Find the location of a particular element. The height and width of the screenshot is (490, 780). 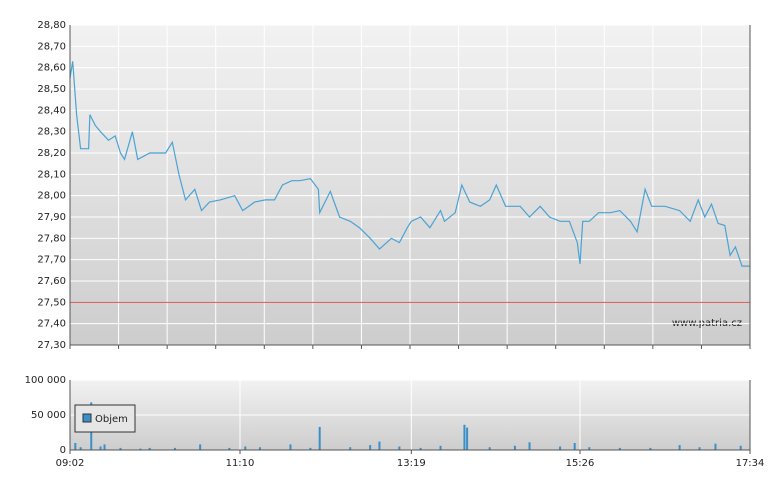

y-tick-label: 50 000 is located at coordinates (48, 415).